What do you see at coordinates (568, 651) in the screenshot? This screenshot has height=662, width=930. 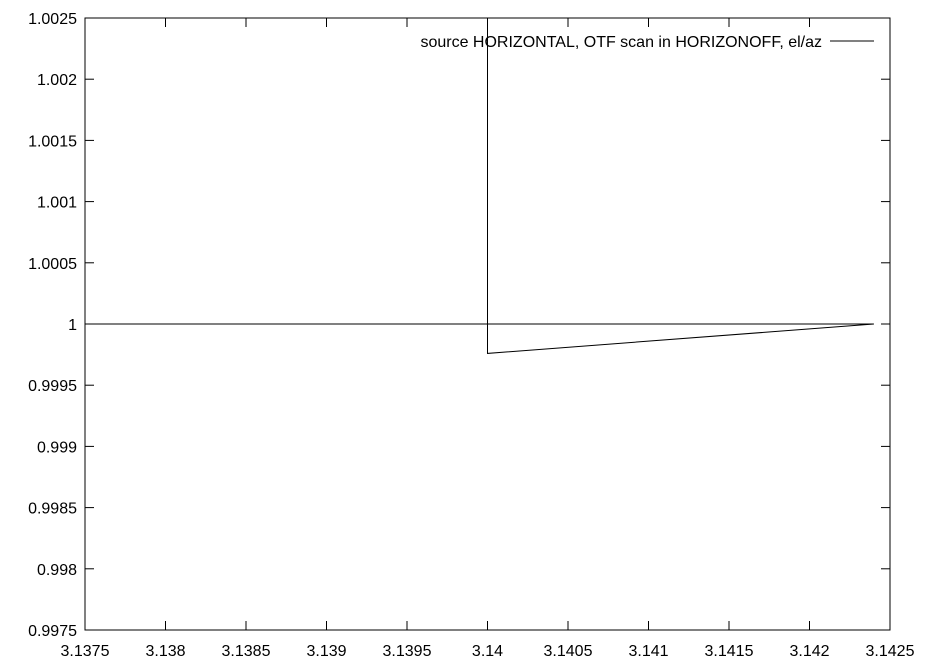 I see `x-tick-label: 3.1405` at bounding box center [568, 651].